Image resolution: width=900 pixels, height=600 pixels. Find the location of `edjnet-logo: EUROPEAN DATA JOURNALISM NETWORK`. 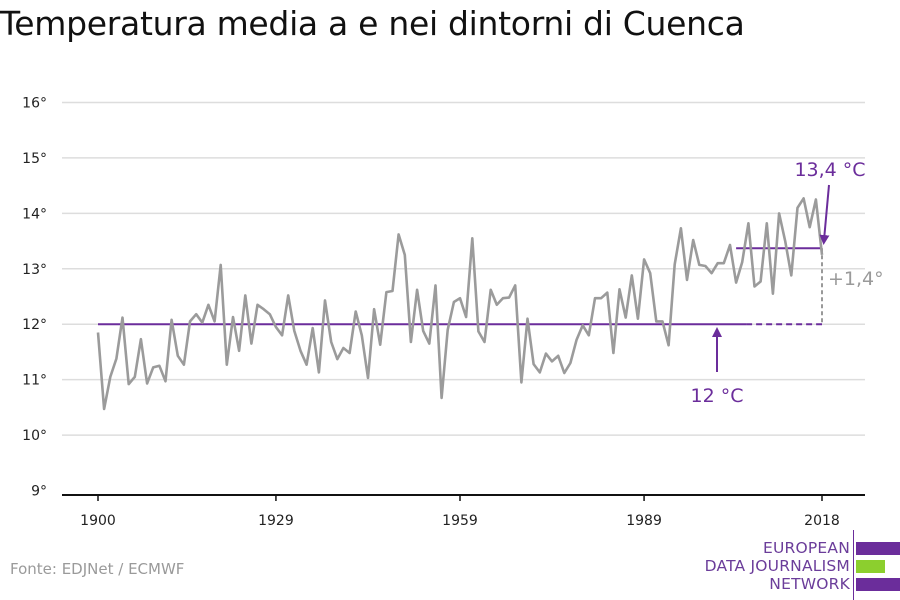

edjnet-logo: EUROPEAN DATA JOURNALISM NETWORK is located at coordinates (800, 565).